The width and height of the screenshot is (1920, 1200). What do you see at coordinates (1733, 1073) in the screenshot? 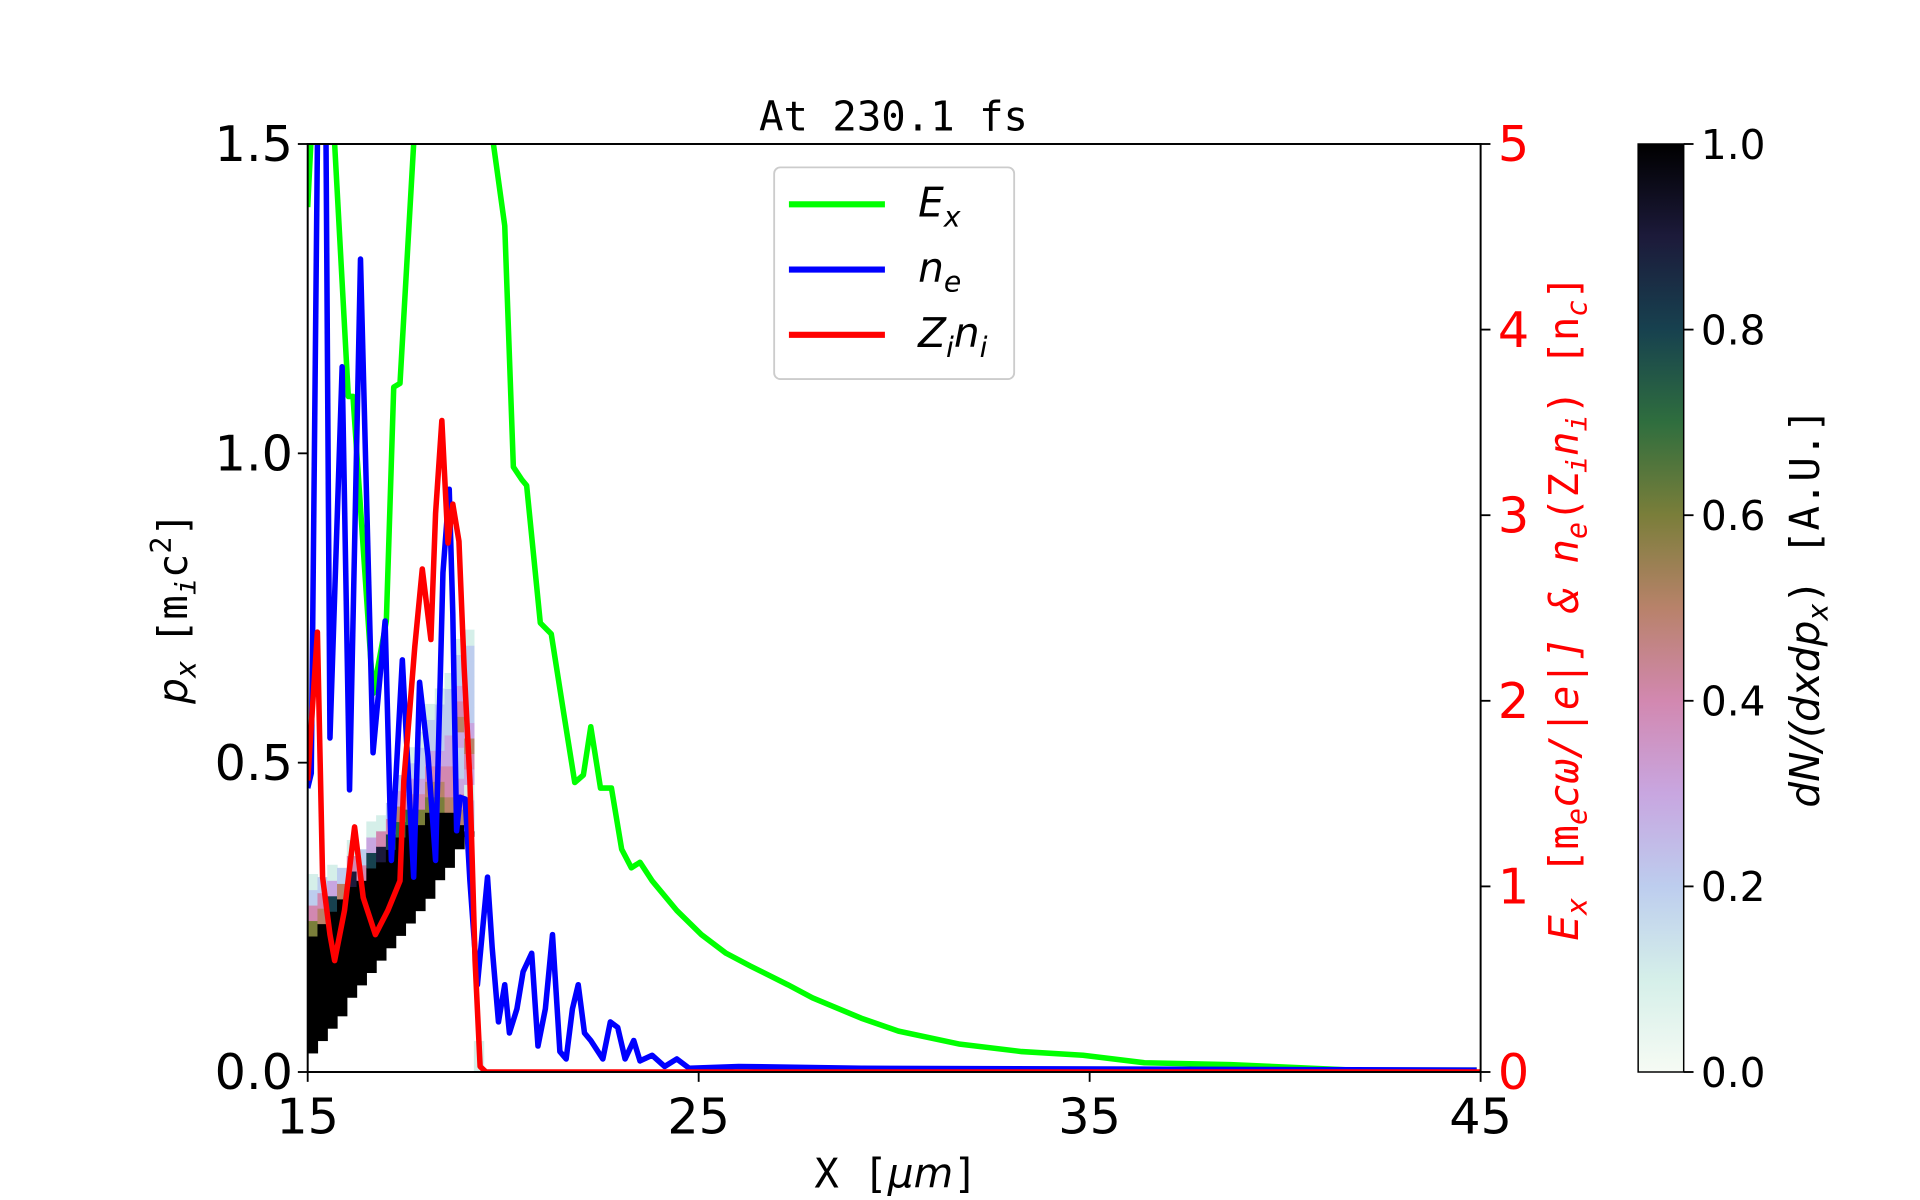
I see `colorbar-tick-label: 0.0` at bounding box center [1733, 1073].